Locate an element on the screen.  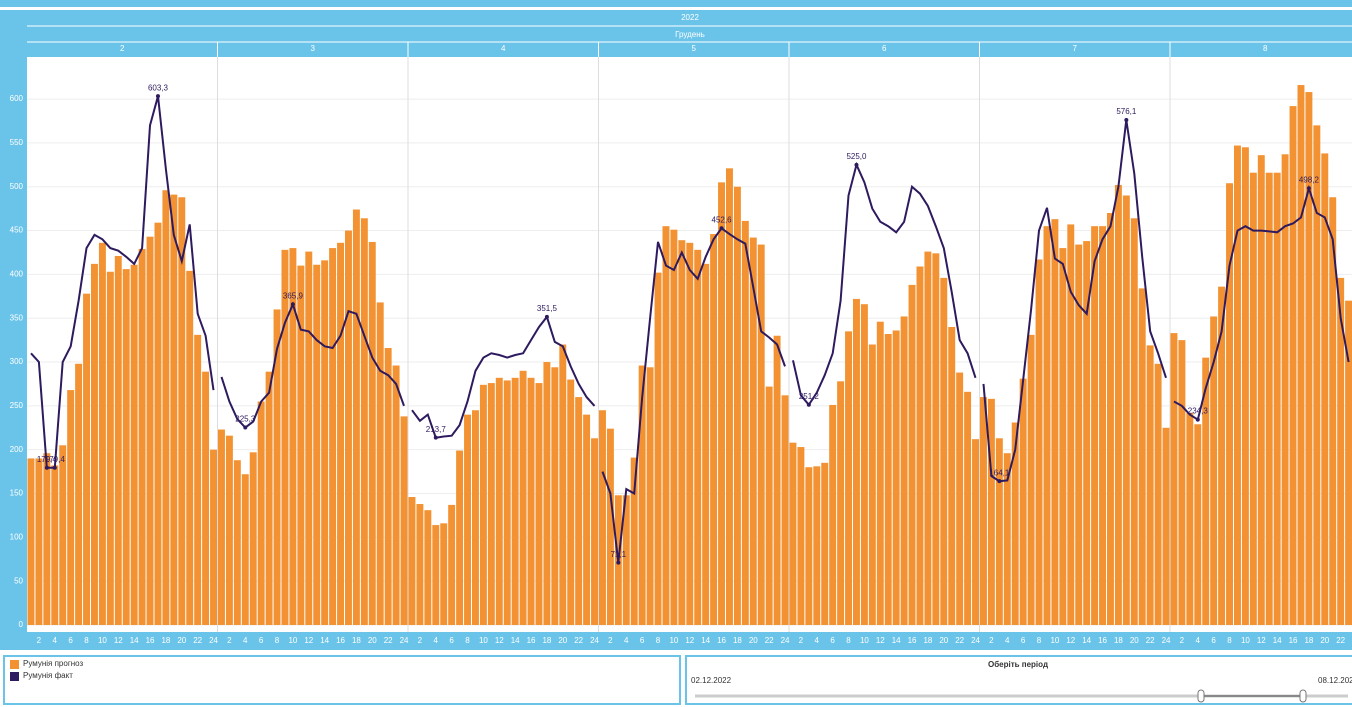
day-label: 6 is located at coordinates (884, 48).